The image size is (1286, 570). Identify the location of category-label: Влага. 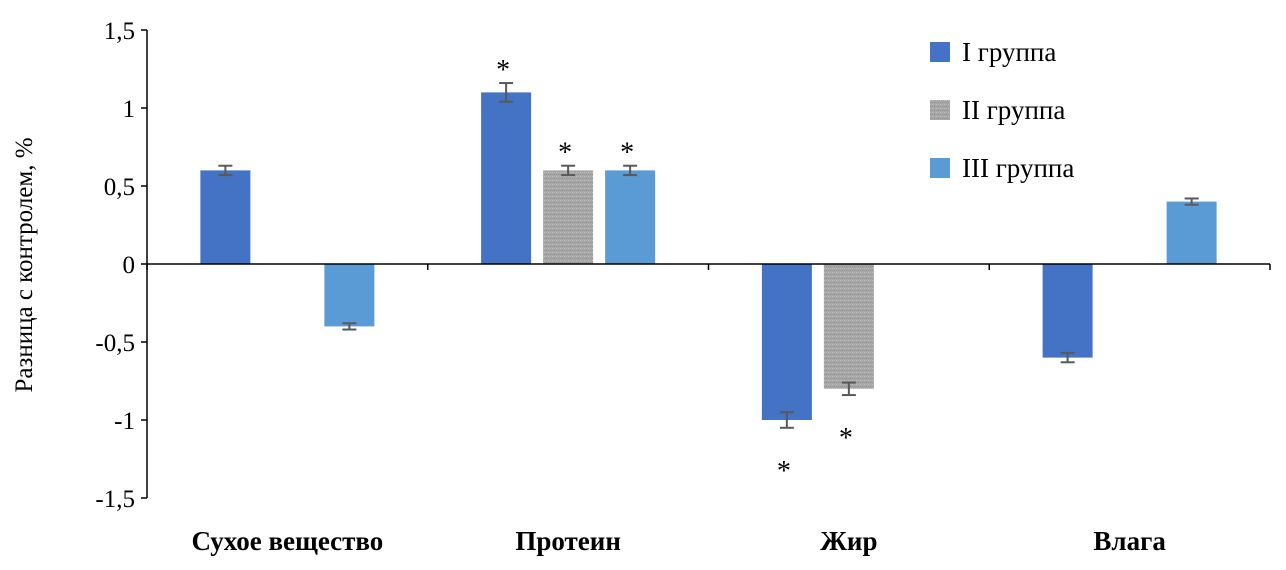
(1129, 541).